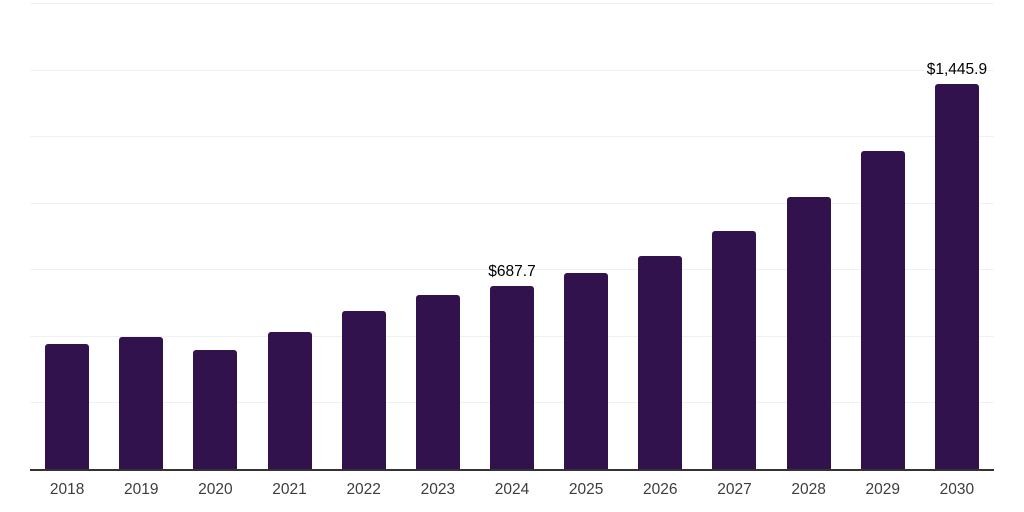  What do you see at coordinates (512, 470) in the screenshot?
I see `x-axis-line` at bounding box center [512, 470].